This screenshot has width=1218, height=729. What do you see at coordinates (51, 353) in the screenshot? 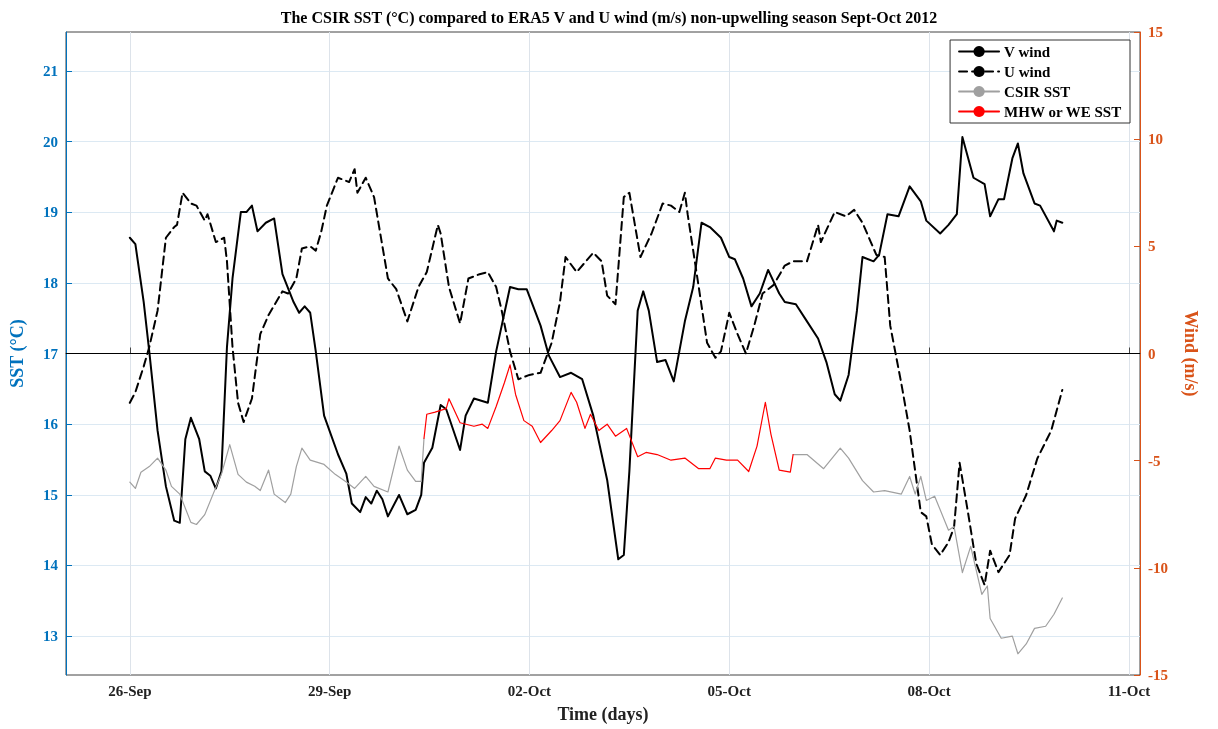
I see `y-tick-label: 17` at bounding box center [51, 353].